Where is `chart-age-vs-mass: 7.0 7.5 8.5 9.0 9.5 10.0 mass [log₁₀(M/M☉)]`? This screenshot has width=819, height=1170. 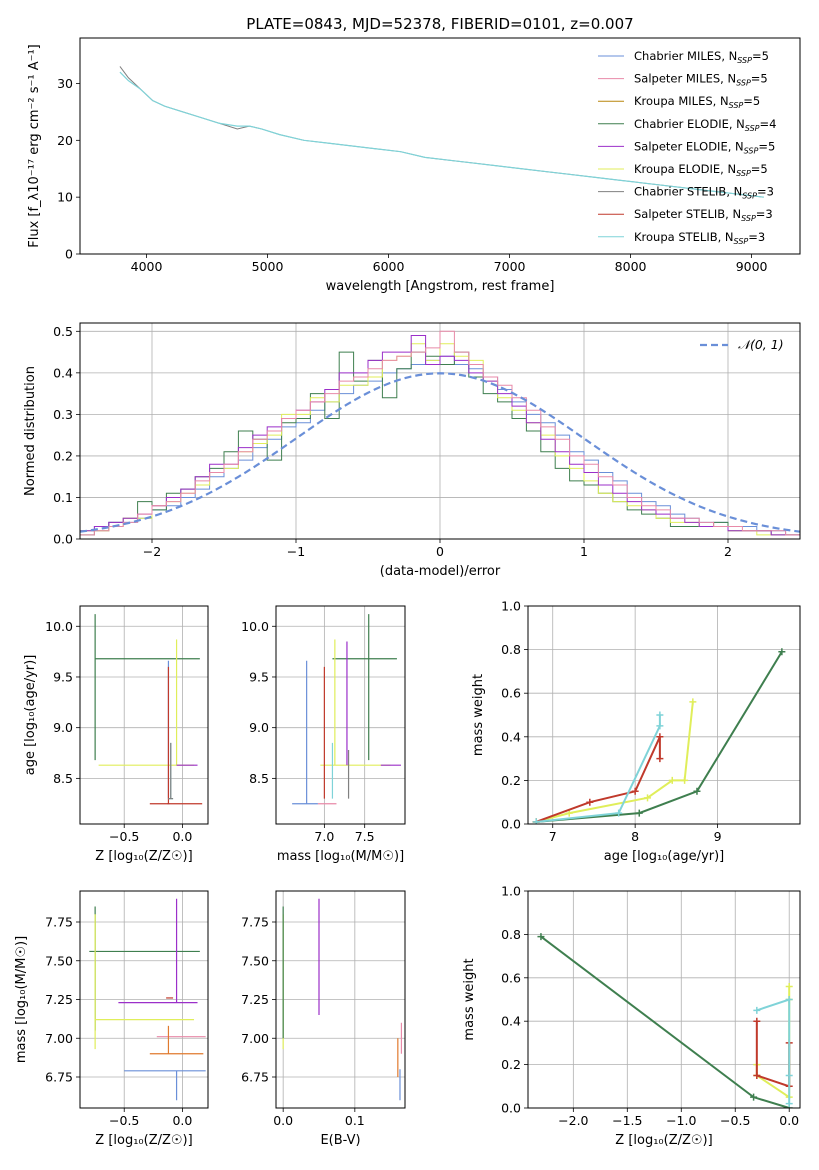 chart-age-vs-mass: 7.0 7.5 8.5 9.0 9.5 10.0 mass [log₁₀(M/M☉)] is located at coordinates (323, 734).